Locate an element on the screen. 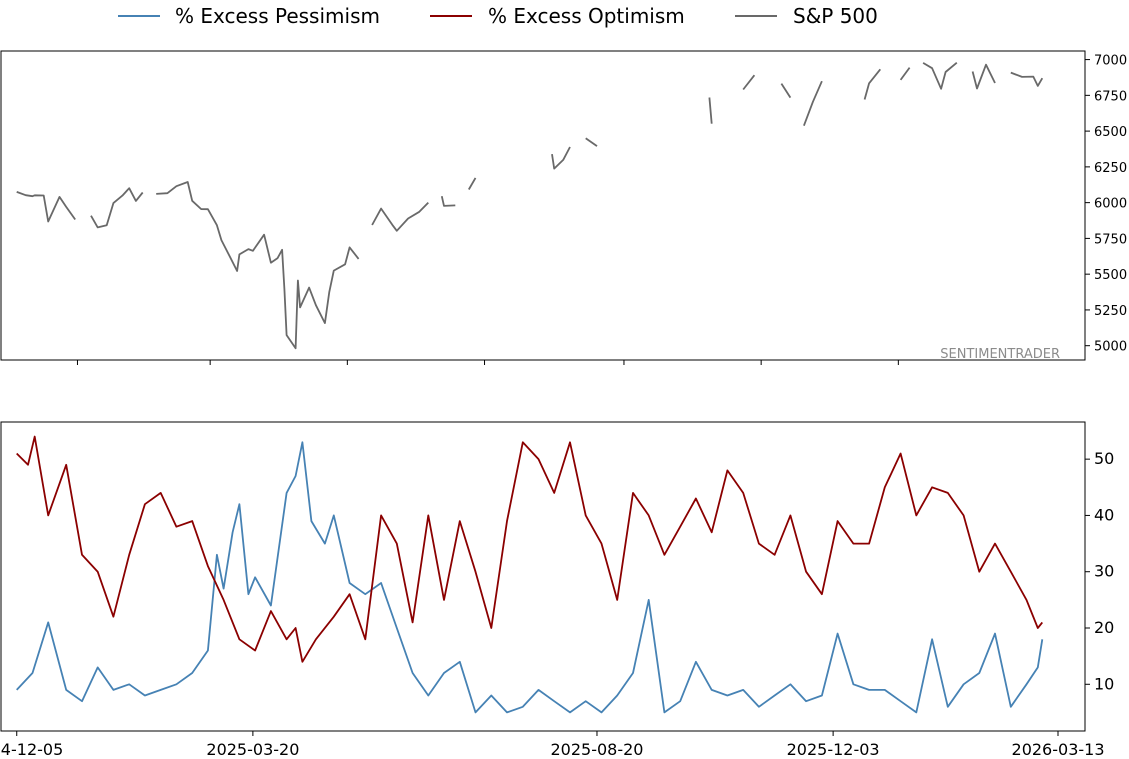 This screenshot has width=1129, height=759. top-y-axis: 5000 5250 5500 5750 6000 6250 6500 6750 7000 is located at coordinates (1106, 204).